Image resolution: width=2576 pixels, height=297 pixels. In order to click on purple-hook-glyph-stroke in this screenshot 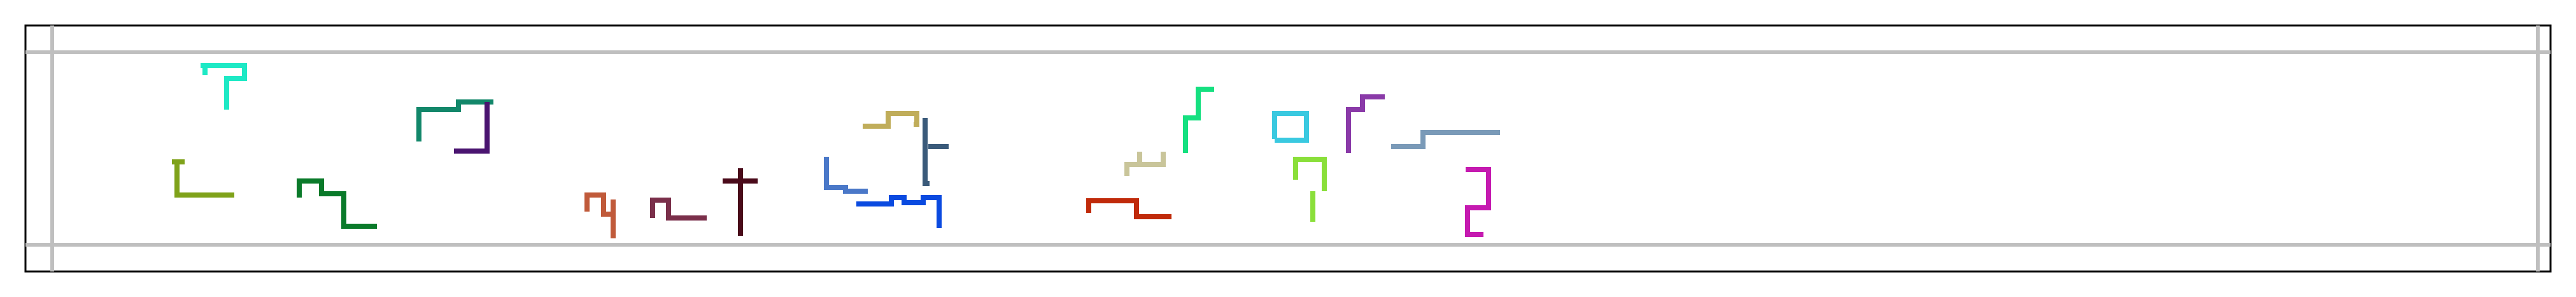, I will do `click(472, 128)`.